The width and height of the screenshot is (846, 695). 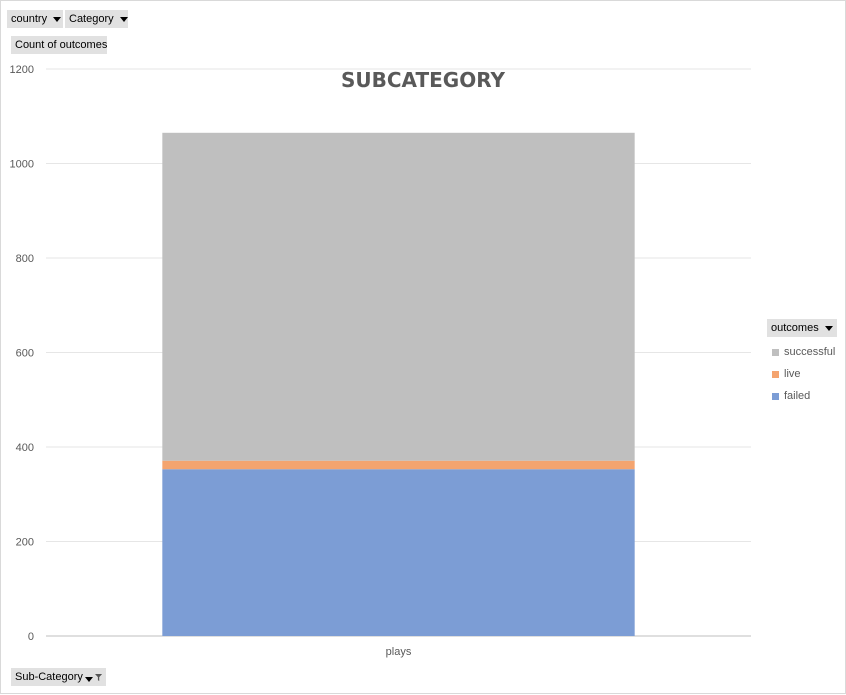 What do you see at coordinates (25, 448) in the screenshot?
I see `y-tick-label: 400` at bounding box center [25, 448].